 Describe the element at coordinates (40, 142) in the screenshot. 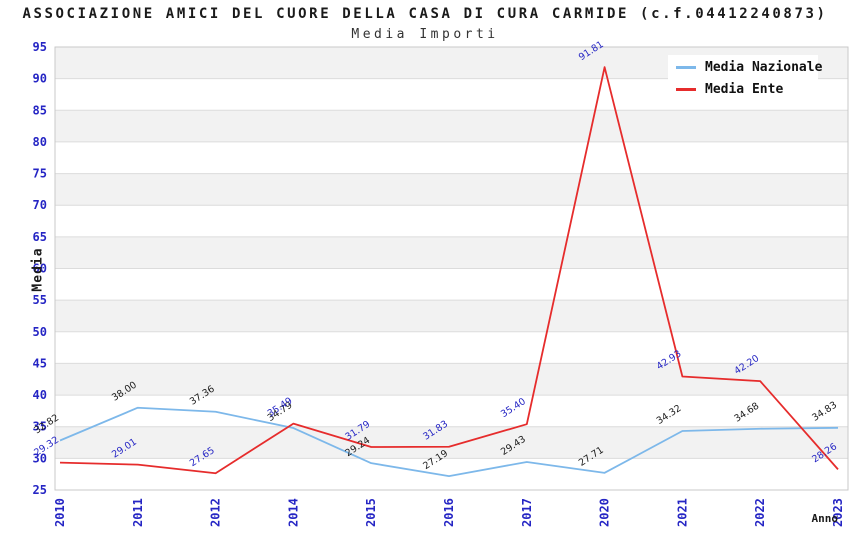

I see `svg-text: 80` at that location.